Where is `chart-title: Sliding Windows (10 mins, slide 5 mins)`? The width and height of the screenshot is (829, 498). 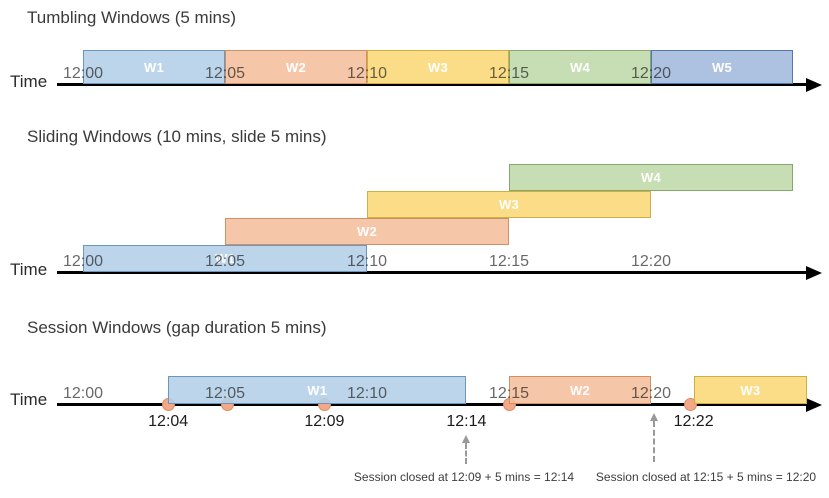
chart-title: Sliding Windows (10 mins, slide 5 mins) is located at coordinates (177, 136).